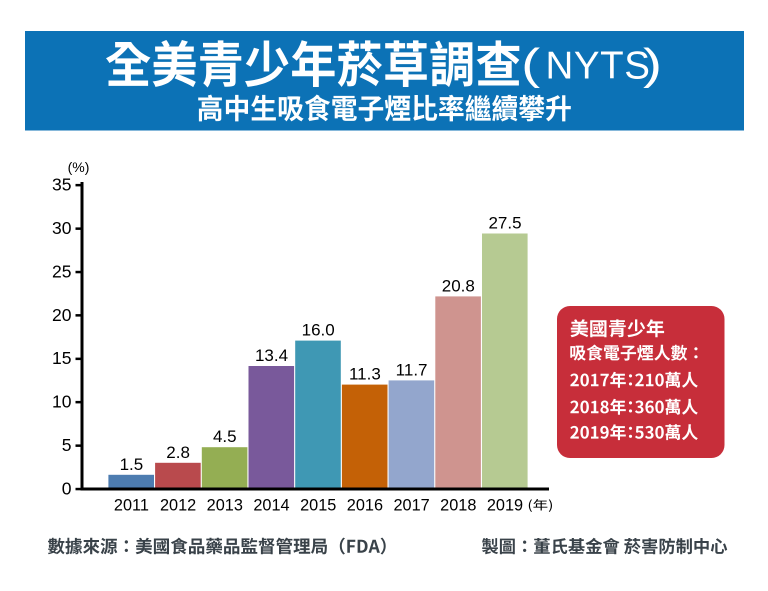 The height and width of the screenshot is (591, 768). Describe the element at coordinates (67, 488) in the screenshot. I see `svg-text: 0` at that location.